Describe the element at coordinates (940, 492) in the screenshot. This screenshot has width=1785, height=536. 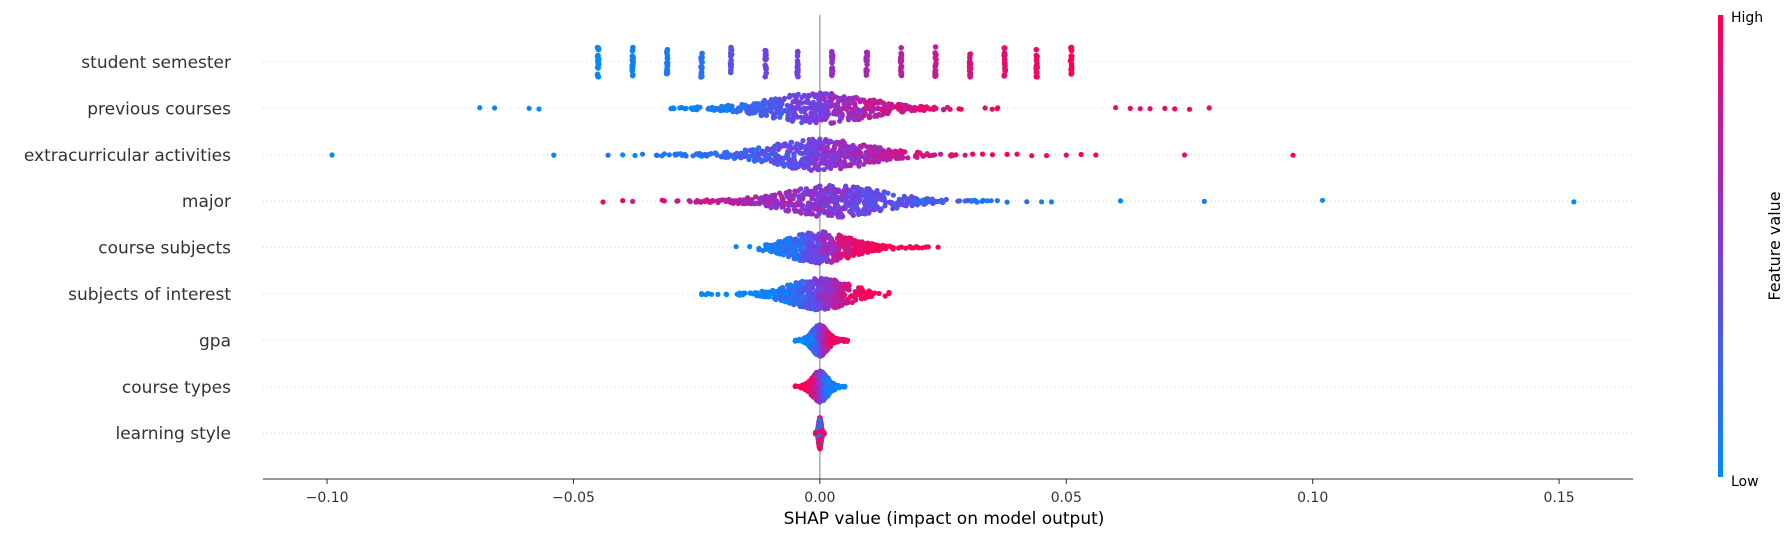
I see `x-axis-ticks: −0.10 −0.05 0.00 0.05 0.10 0.15` at that location.